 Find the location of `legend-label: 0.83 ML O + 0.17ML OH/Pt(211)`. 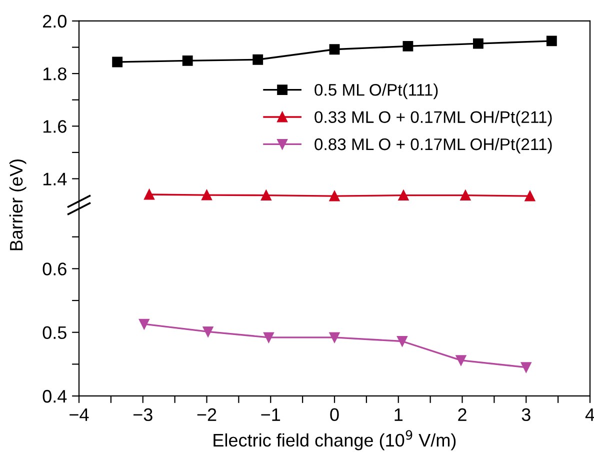

legend-label: 0.83 ML O + 0.17ML OH/Pt(211) is located at coordinates (433, 146).